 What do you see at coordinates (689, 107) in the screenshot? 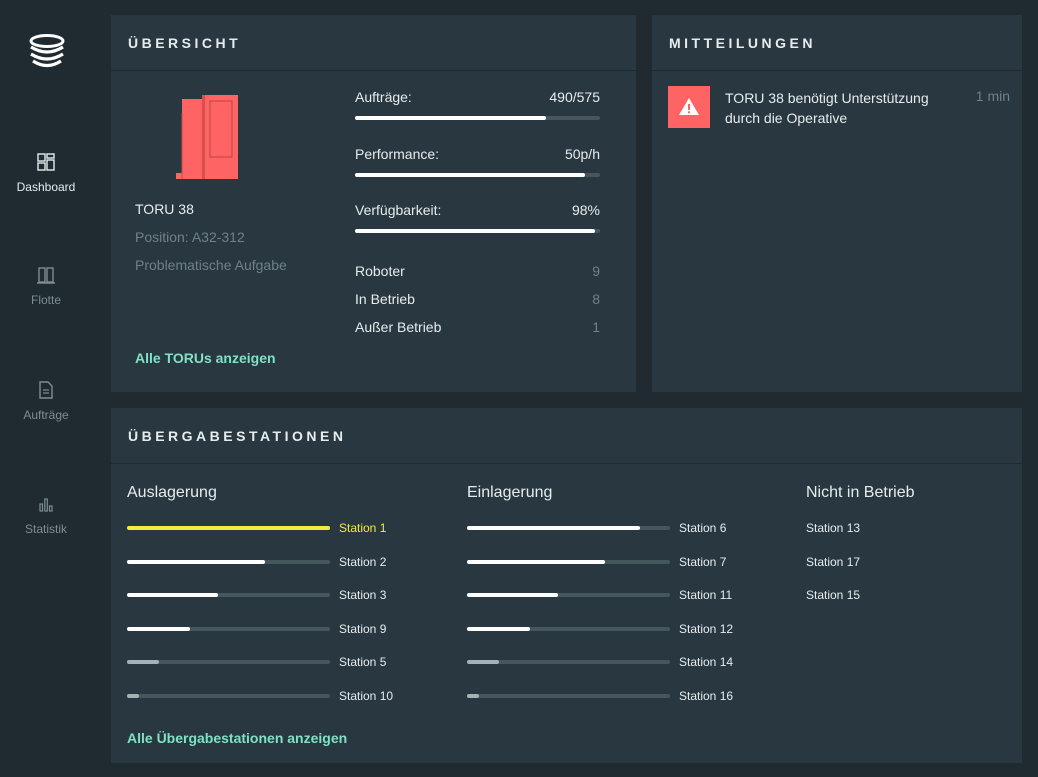
I see `warning-badge` at bounding box center [689, 107].